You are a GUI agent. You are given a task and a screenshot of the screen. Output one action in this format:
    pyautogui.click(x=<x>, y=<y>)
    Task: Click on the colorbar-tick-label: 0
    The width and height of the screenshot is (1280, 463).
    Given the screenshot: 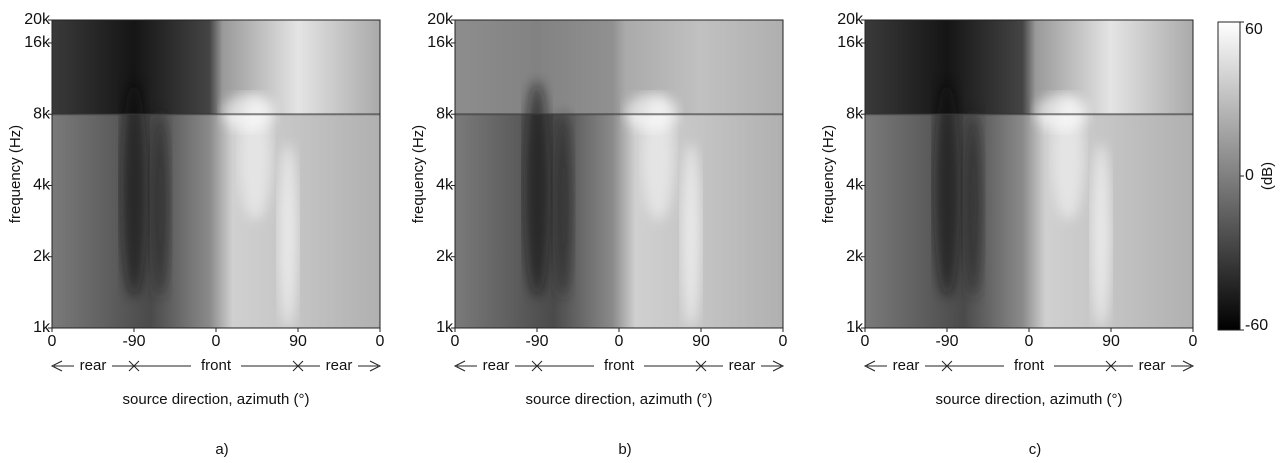 What is the action you would take?
    pyautogui.click(x=1249, y=175)
    